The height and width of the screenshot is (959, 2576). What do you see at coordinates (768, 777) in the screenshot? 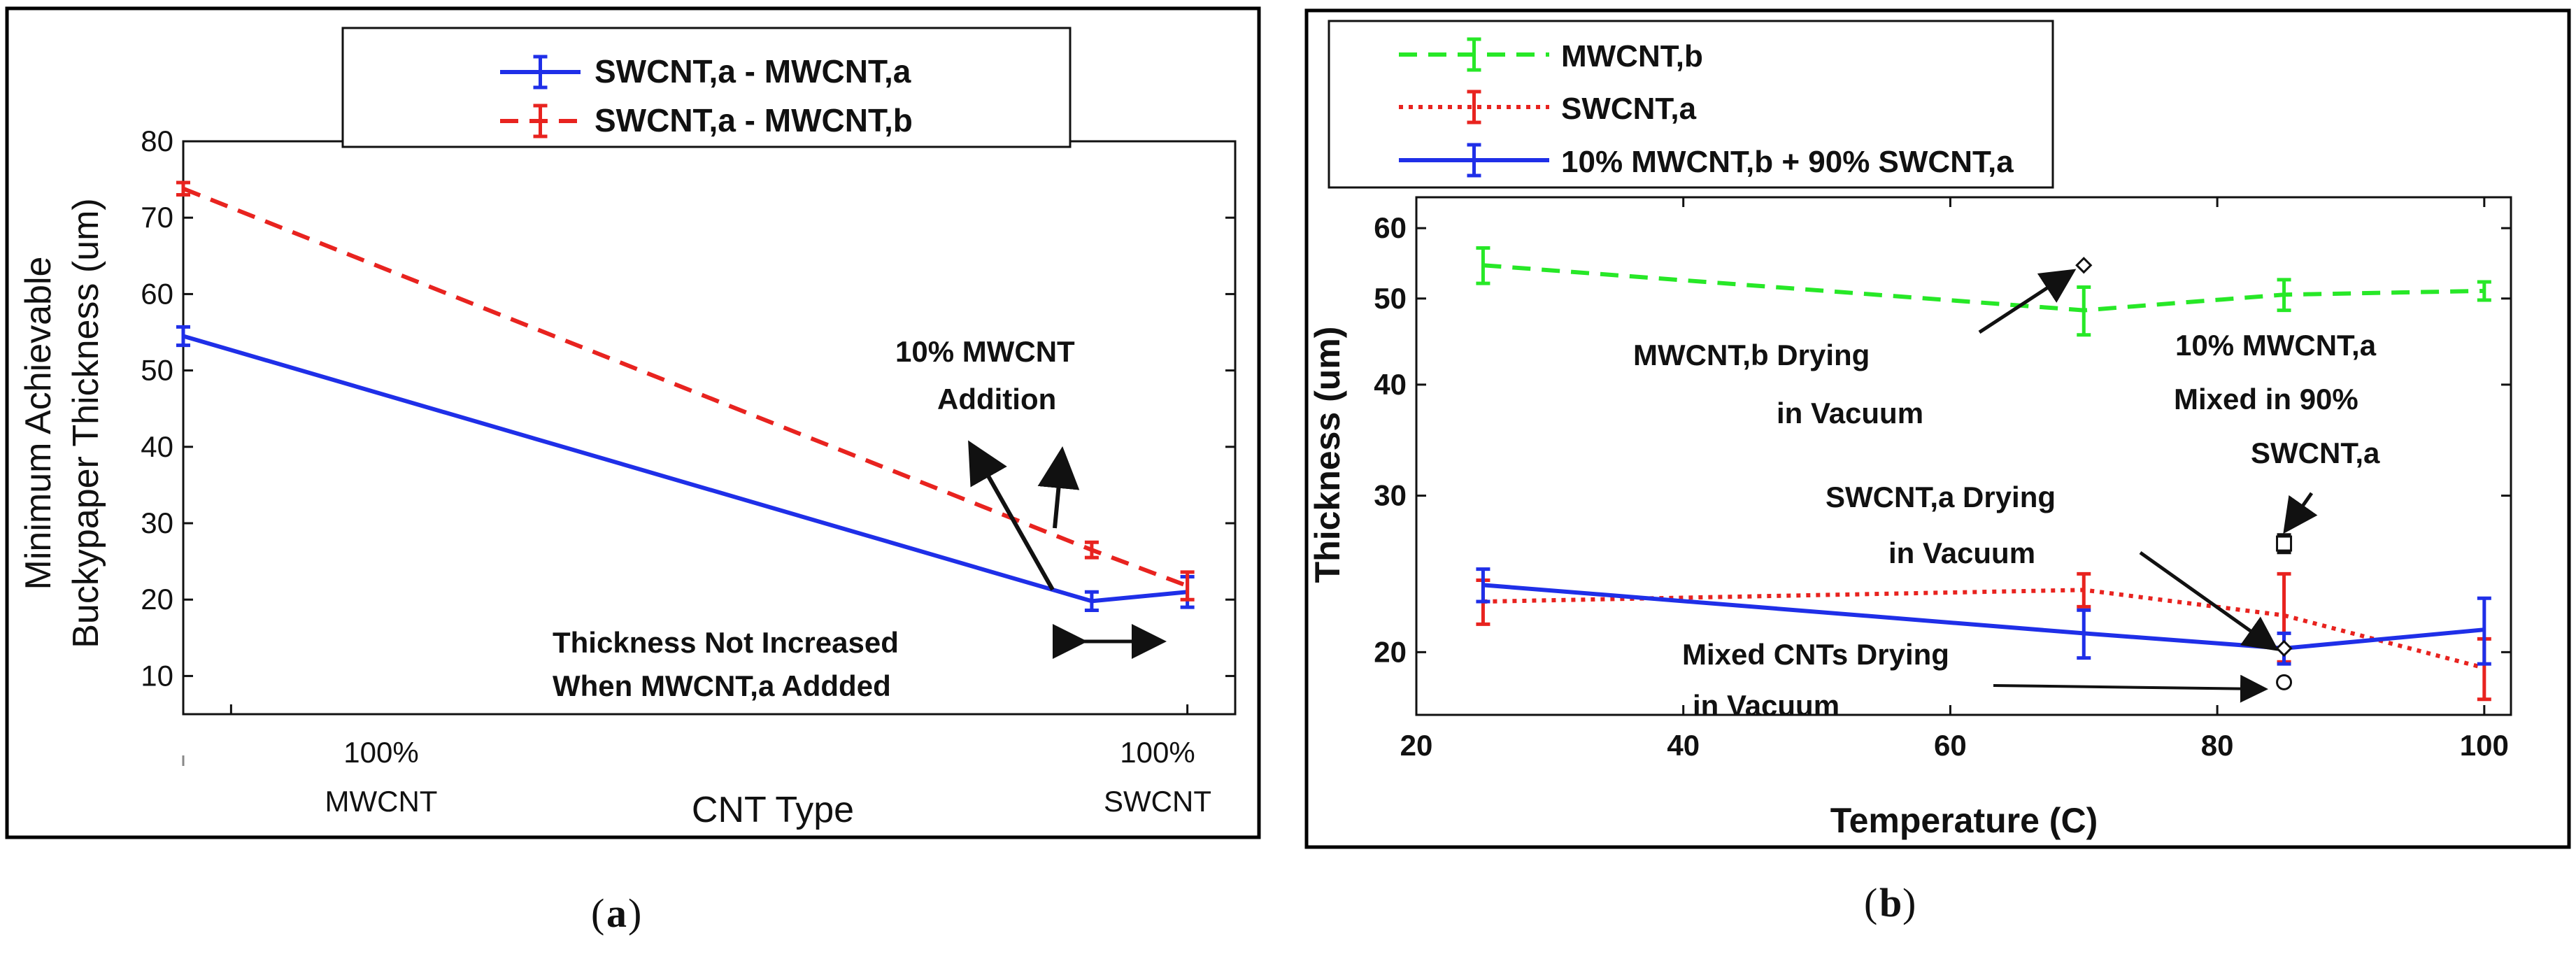
I see `panel-a-x-axis: 100% MWCNT 100% SWCNT` at bounding box center [768, 777].